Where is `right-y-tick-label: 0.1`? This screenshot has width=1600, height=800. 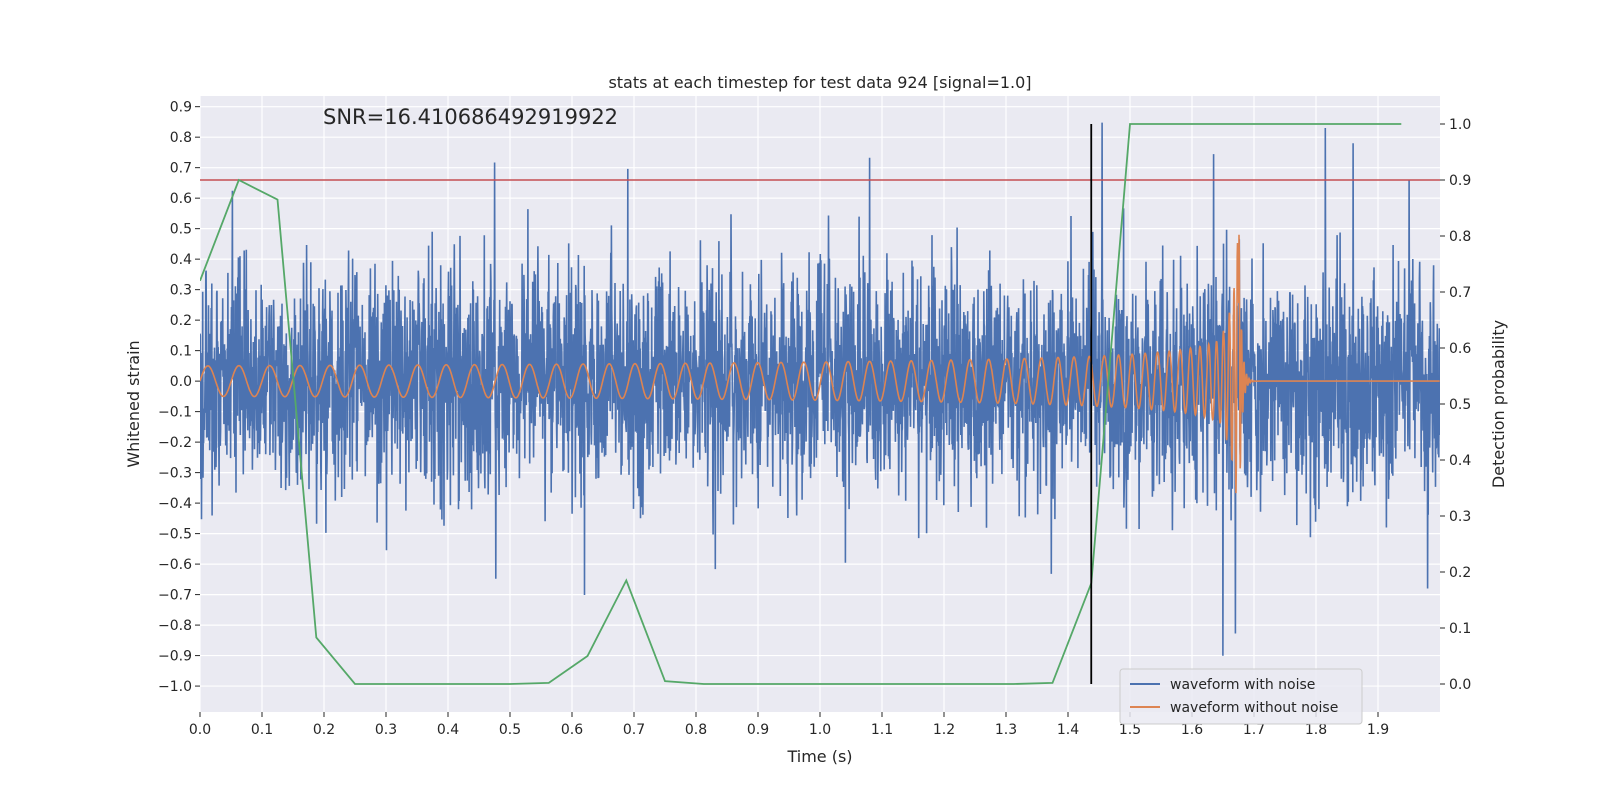 right-y-tick-label: 0.1 is located at coordinates (1460, 629).